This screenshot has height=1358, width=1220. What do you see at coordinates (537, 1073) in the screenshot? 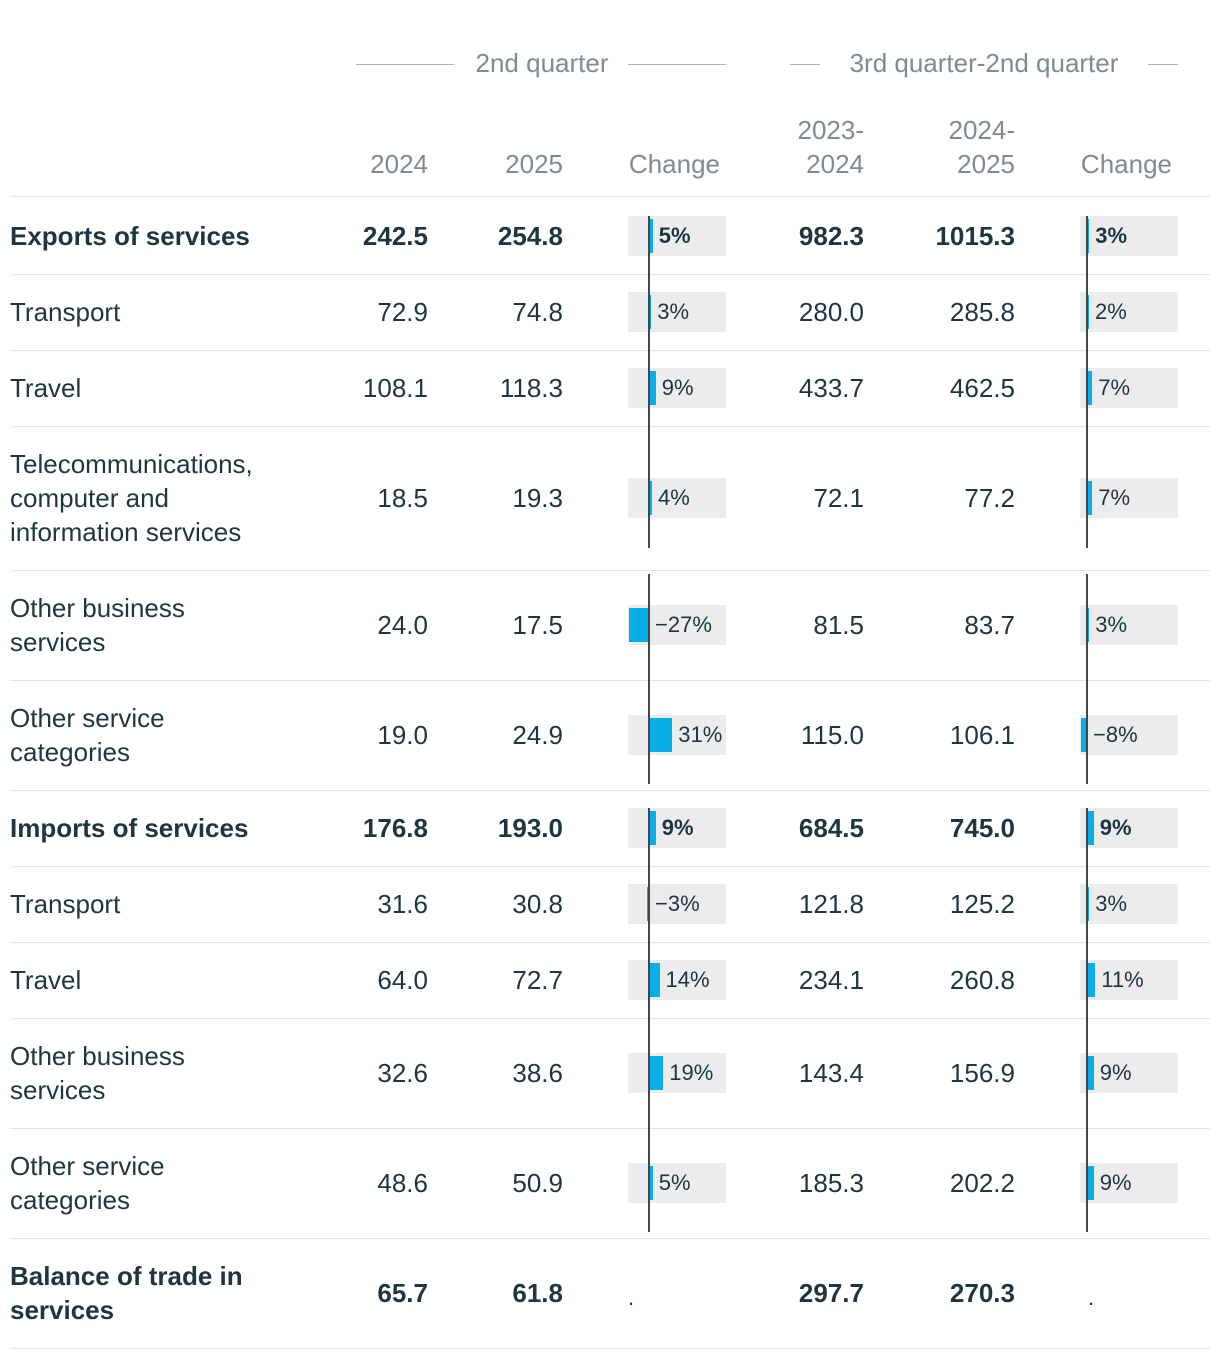
I see `cell-q2025: 38.6` at bounding box center [537, 1073].